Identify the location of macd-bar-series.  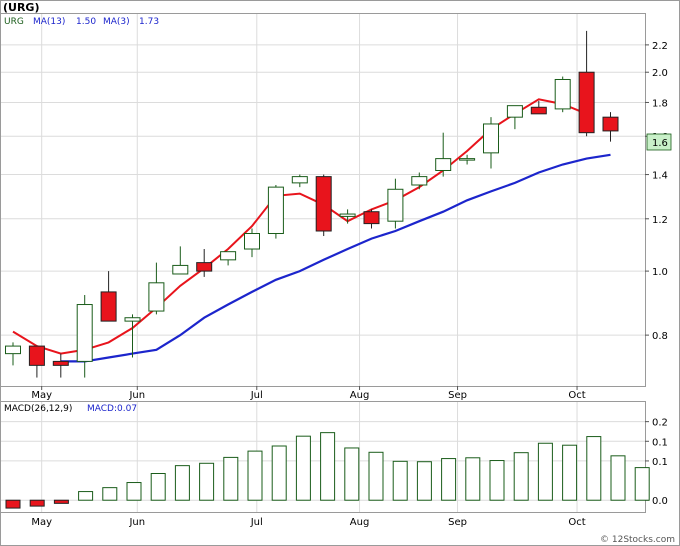
(327, 470).